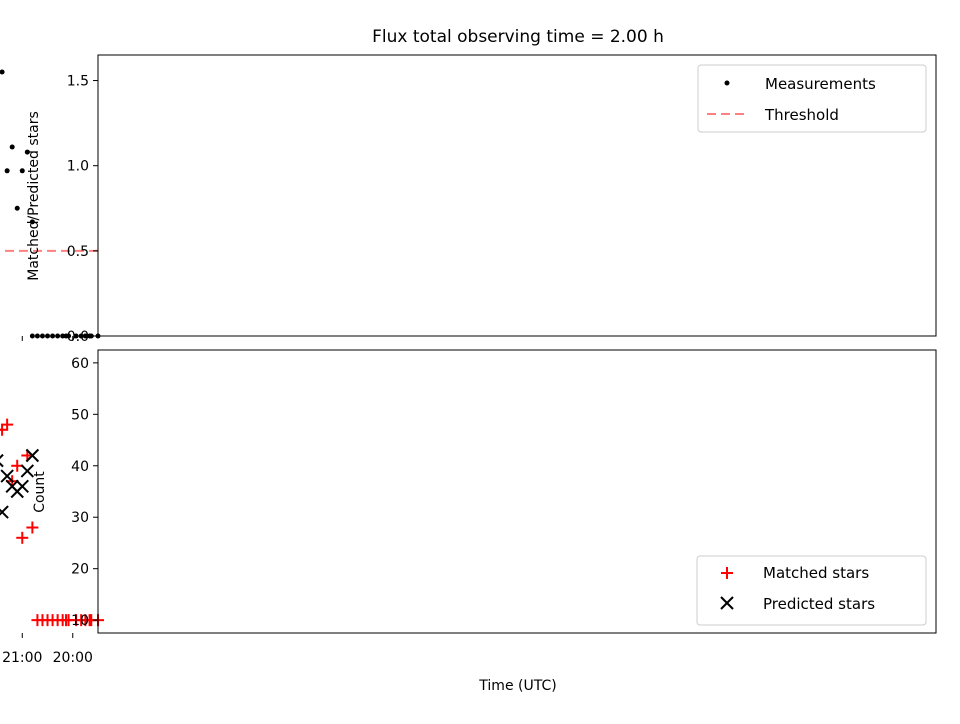 The image size is (960, 724). I want to click on top-legend: Measurements Threshold, so click(812, 98).